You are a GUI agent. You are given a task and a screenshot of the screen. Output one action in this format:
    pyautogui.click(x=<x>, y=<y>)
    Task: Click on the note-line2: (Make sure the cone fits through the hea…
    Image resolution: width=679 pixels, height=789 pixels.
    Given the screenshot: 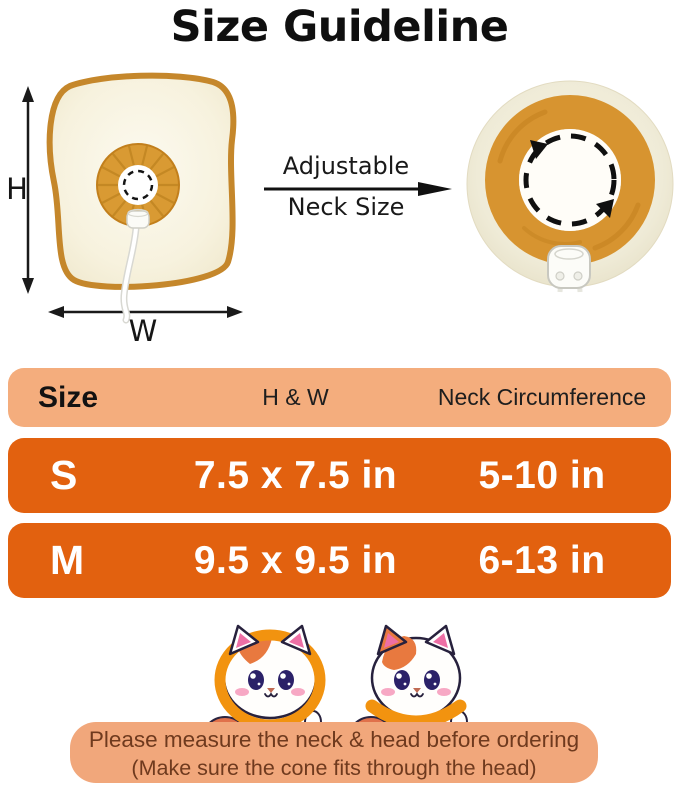 What is the action you would take?
    pyautogui.click(x=334, y=768)
    